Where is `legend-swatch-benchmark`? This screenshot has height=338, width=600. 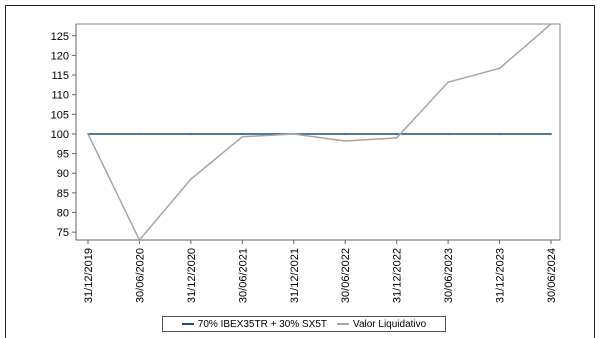 legend-swatch-benchmark is located at coordinates (187, 324).